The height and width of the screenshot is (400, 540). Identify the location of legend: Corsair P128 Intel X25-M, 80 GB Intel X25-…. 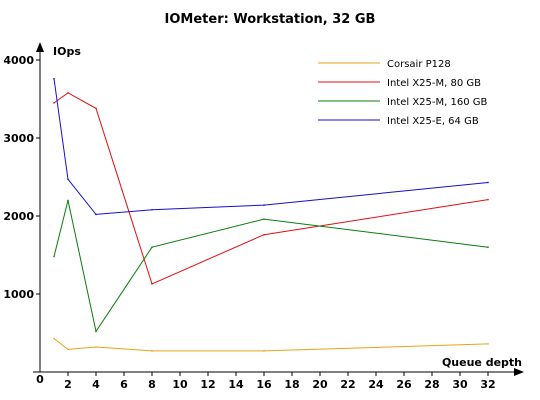
(403, 93).